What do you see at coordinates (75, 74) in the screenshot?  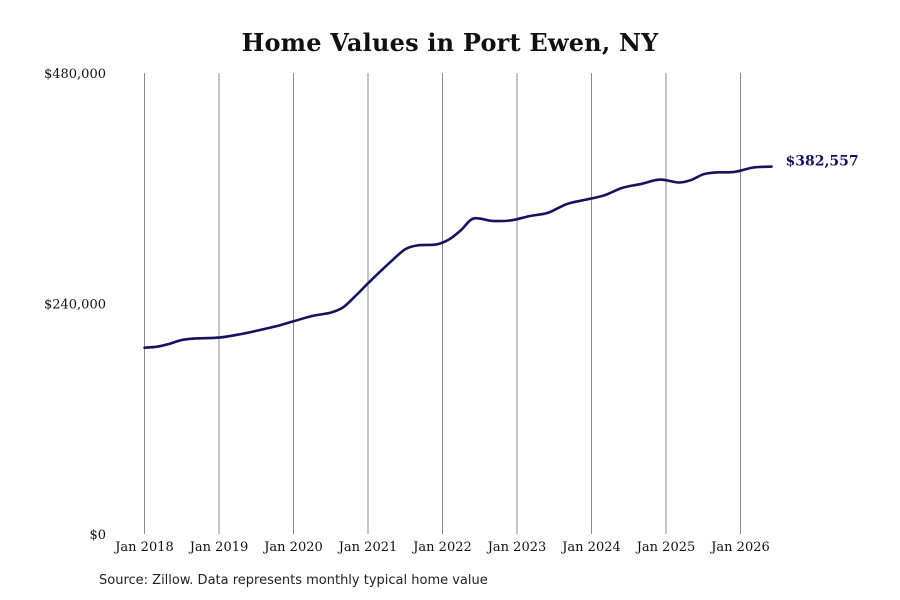 I see `y-tick-label: $480,000` at bounding box center [75, 74].